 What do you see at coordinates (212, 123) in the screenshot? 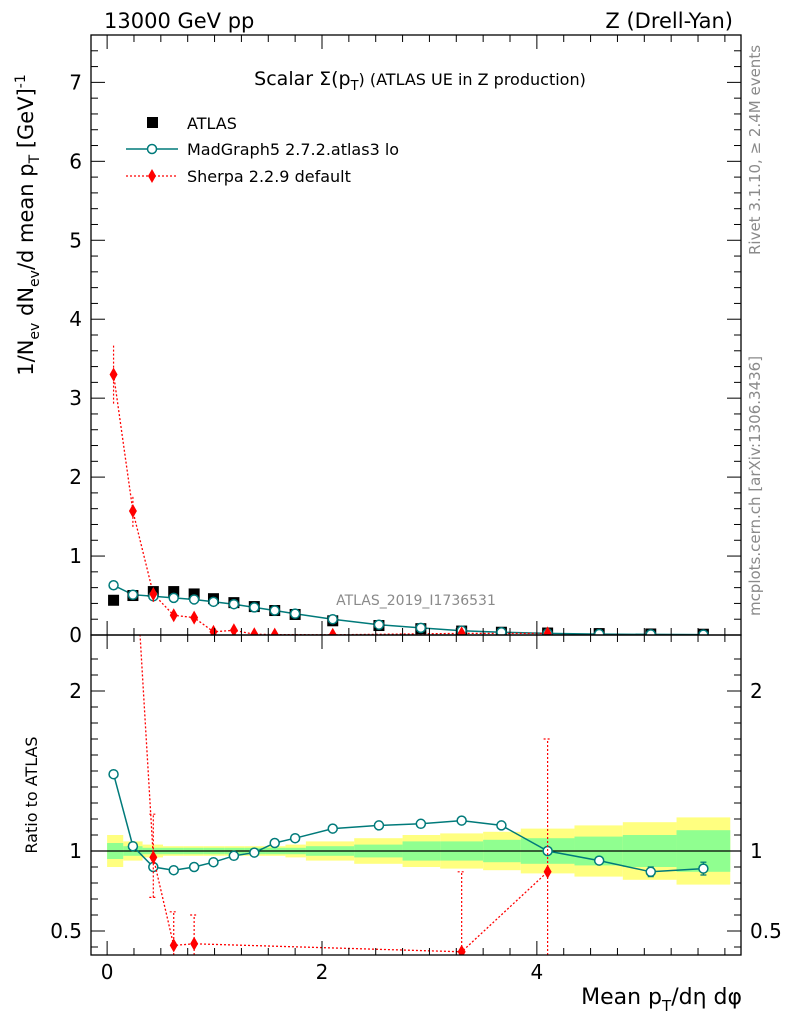
I see `legend-atlas-label: ATLAS` at bounding box center [212, 123].